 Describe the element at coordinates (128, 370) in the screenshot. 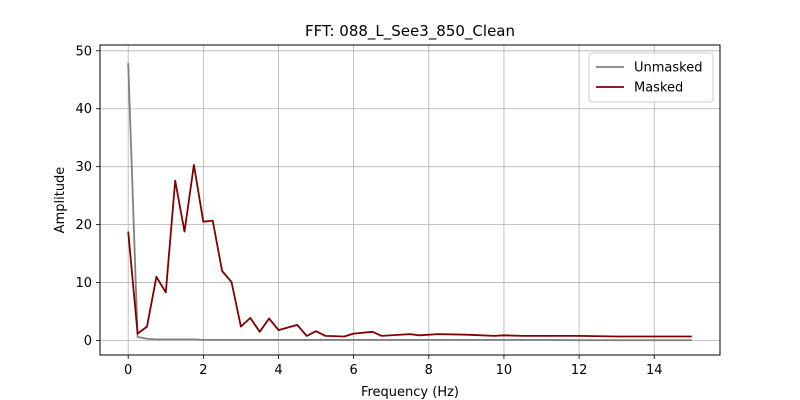

I see `x-tick-label: 0` at that location.